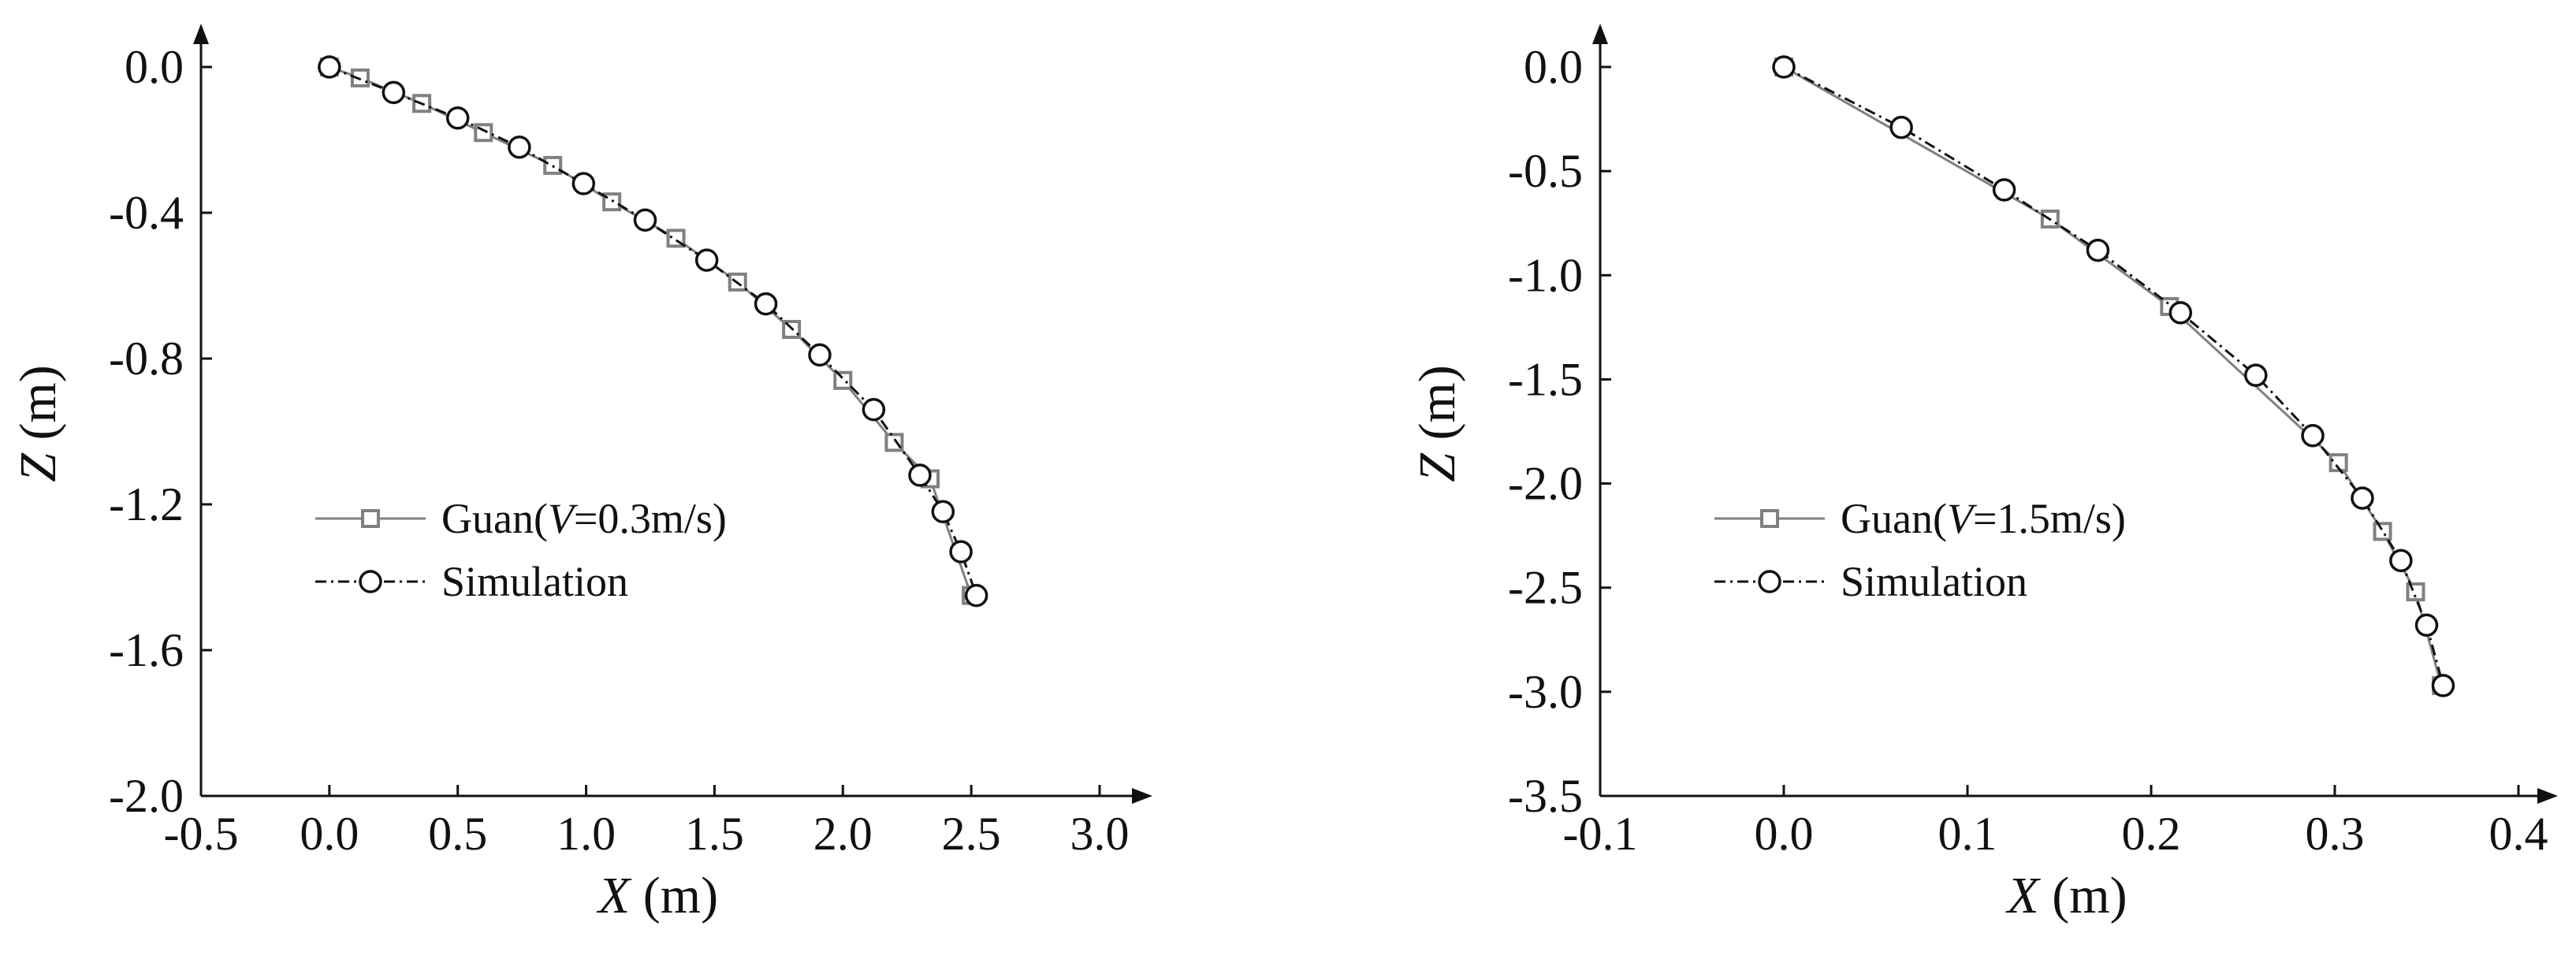 This screenshot has height=963, width=2576. Describe the element at coordinates (714, 834) in the screenshot. I see `x-tick-label: 1.5` at that location.